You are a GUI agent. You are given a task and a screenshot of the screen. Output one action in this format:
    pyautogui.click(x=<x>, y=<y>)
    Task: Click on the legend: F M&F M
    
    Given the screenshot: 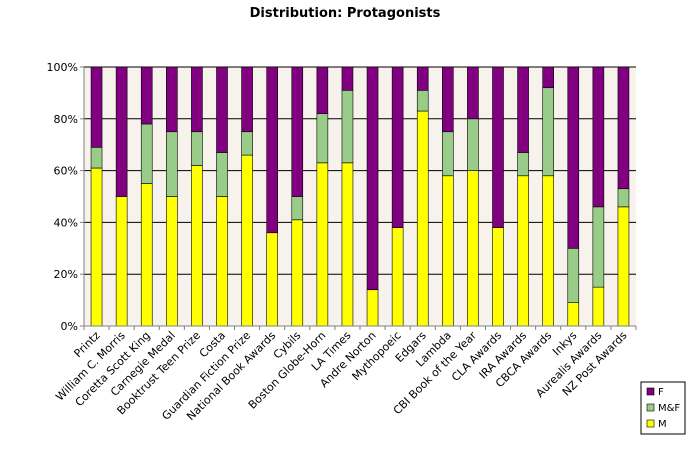 What is the action you would take?
    pyautogui.click(x=663, y=408)
    